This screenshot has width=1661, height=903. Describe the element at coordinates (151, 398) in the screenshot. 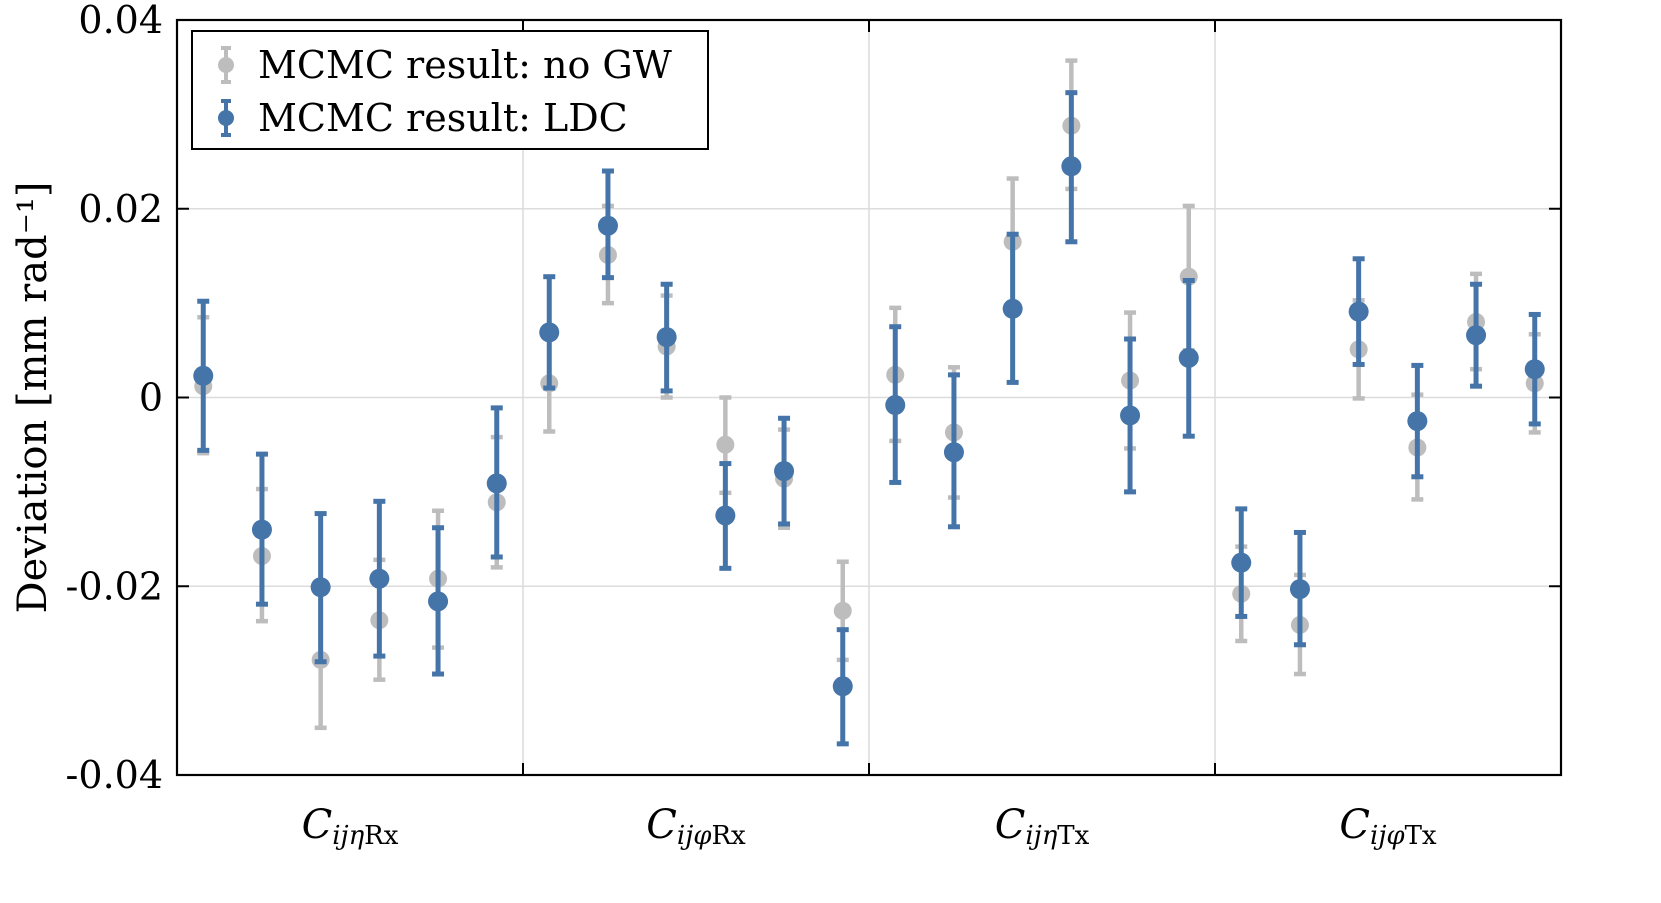

I see `y-tick-label: 0` at that location.